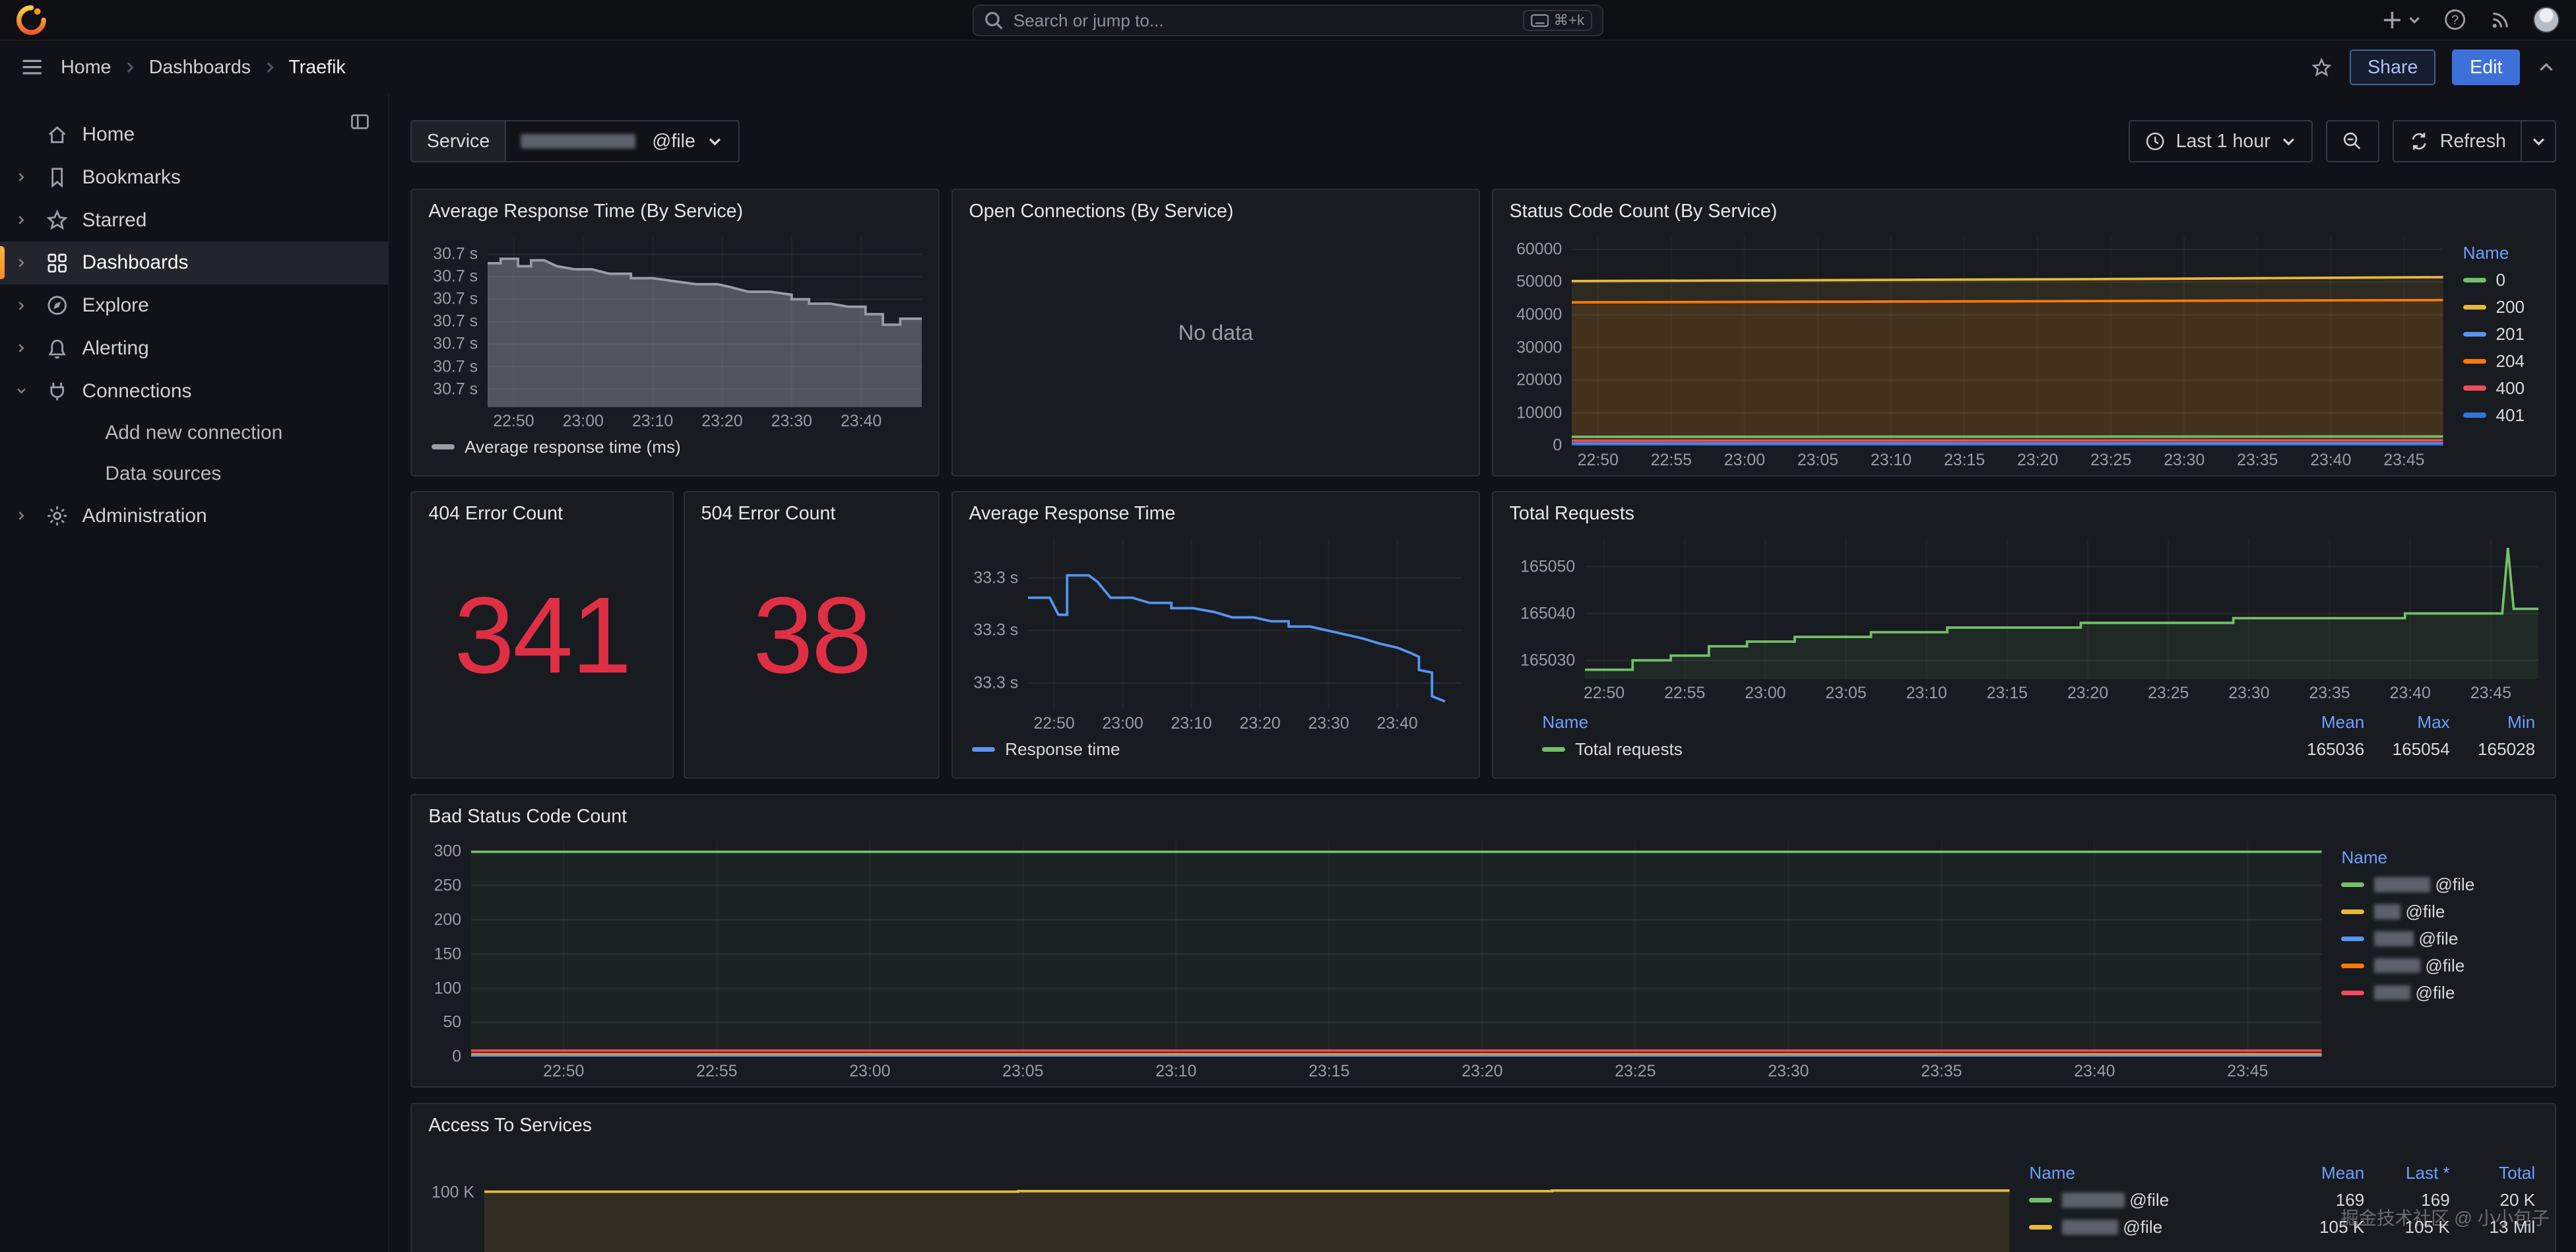  What do you see at coordinates (1263, 21) in the screenshot?
I see `search-field` at bounding box center [1263, 21].